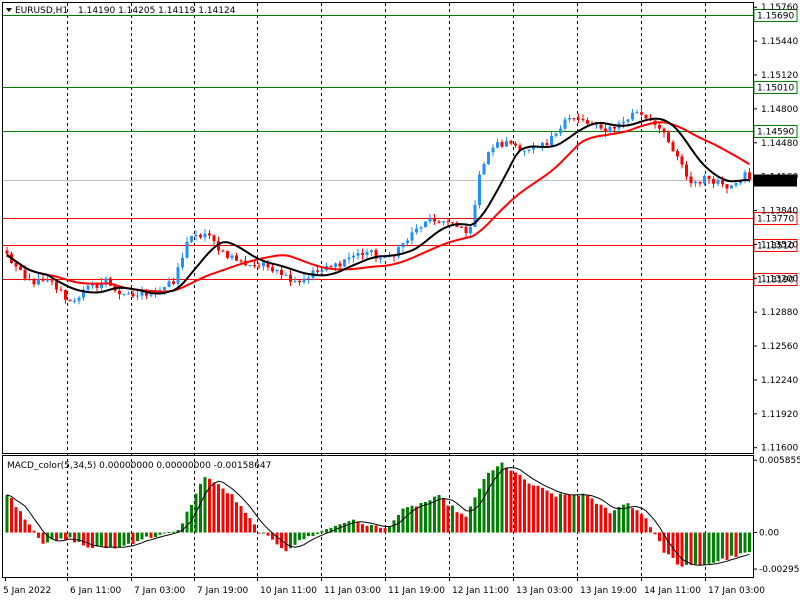 The width and height of the screenshot is (800, 600). What do you see at coordinates (775, 133) in the screenshot?
I see `level-label: 1.14590` at bounding box center [775, 133].